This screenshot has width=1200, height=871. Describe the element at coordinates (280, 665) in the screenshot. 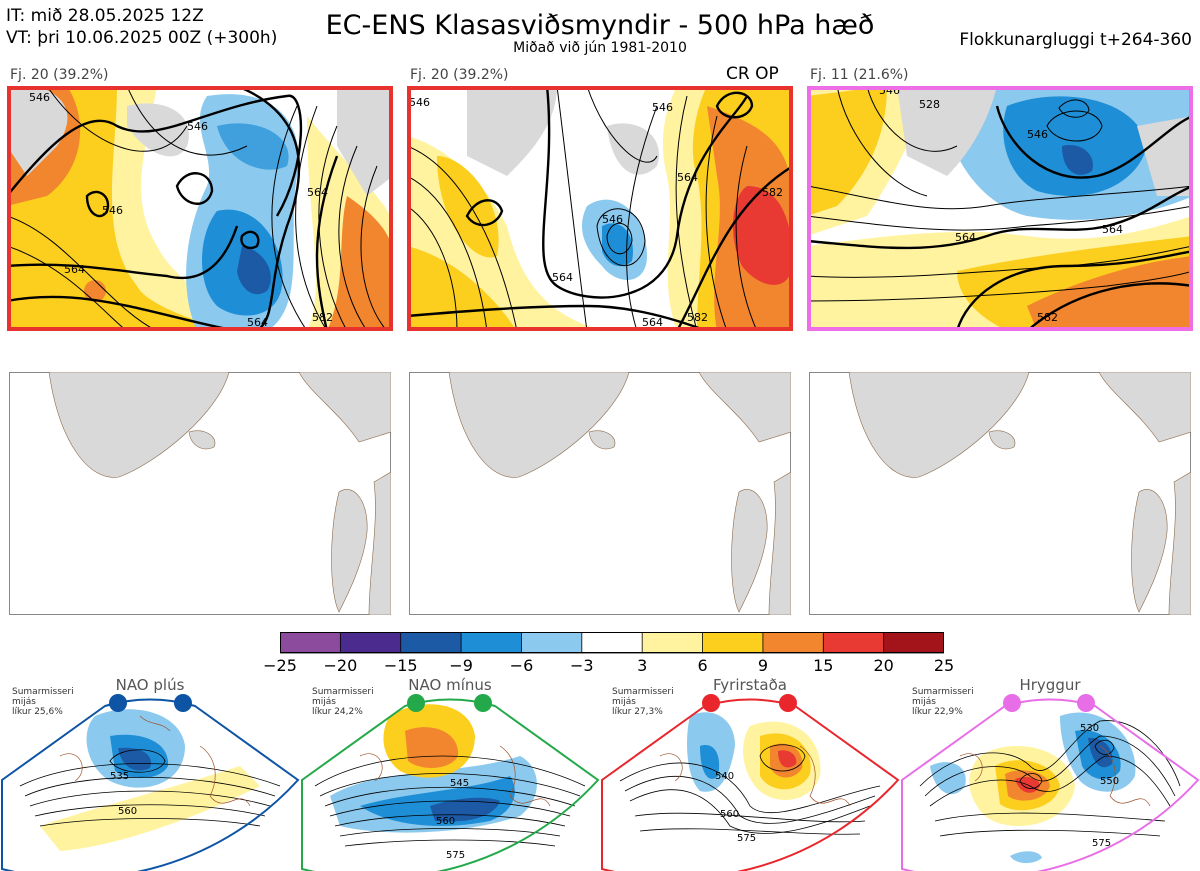

I see `colorbar-tick-label: −25` at that location.